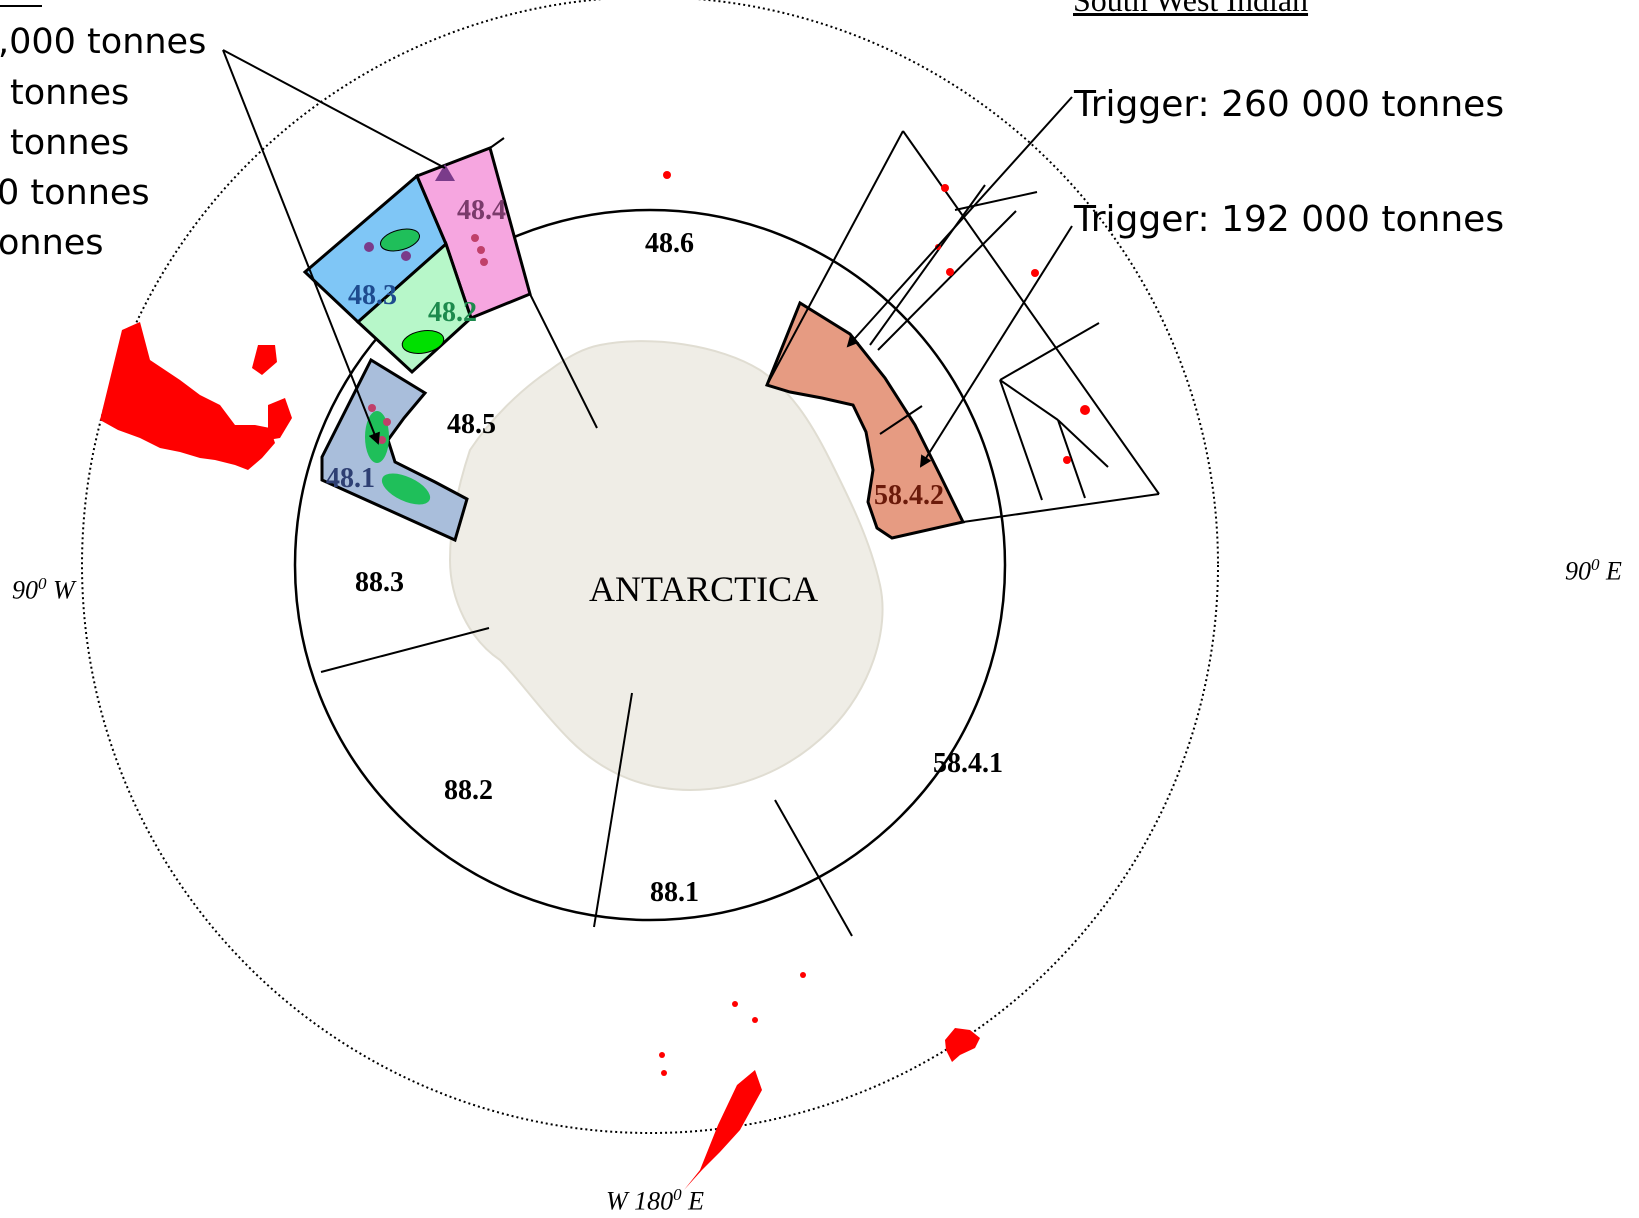 The image size is (1639, 1218). What do you see at coordinates (1614, 571) in the screenshot?
I see `longitude-90e-dir: E` at bounding box center [1614, 571].